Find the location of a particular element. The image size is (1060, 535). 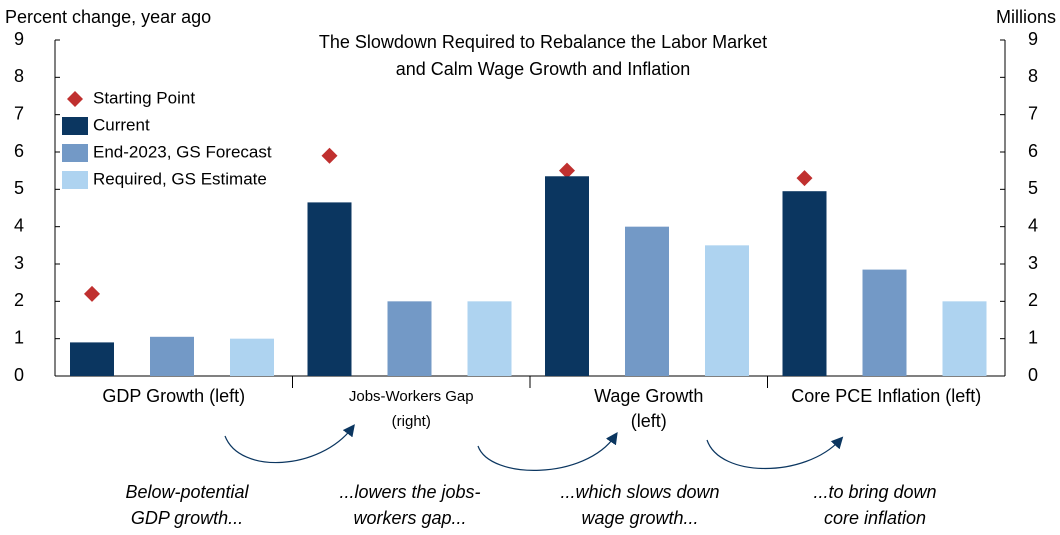

y2-tick-label: 1 is located at coordinates (1033, 337).